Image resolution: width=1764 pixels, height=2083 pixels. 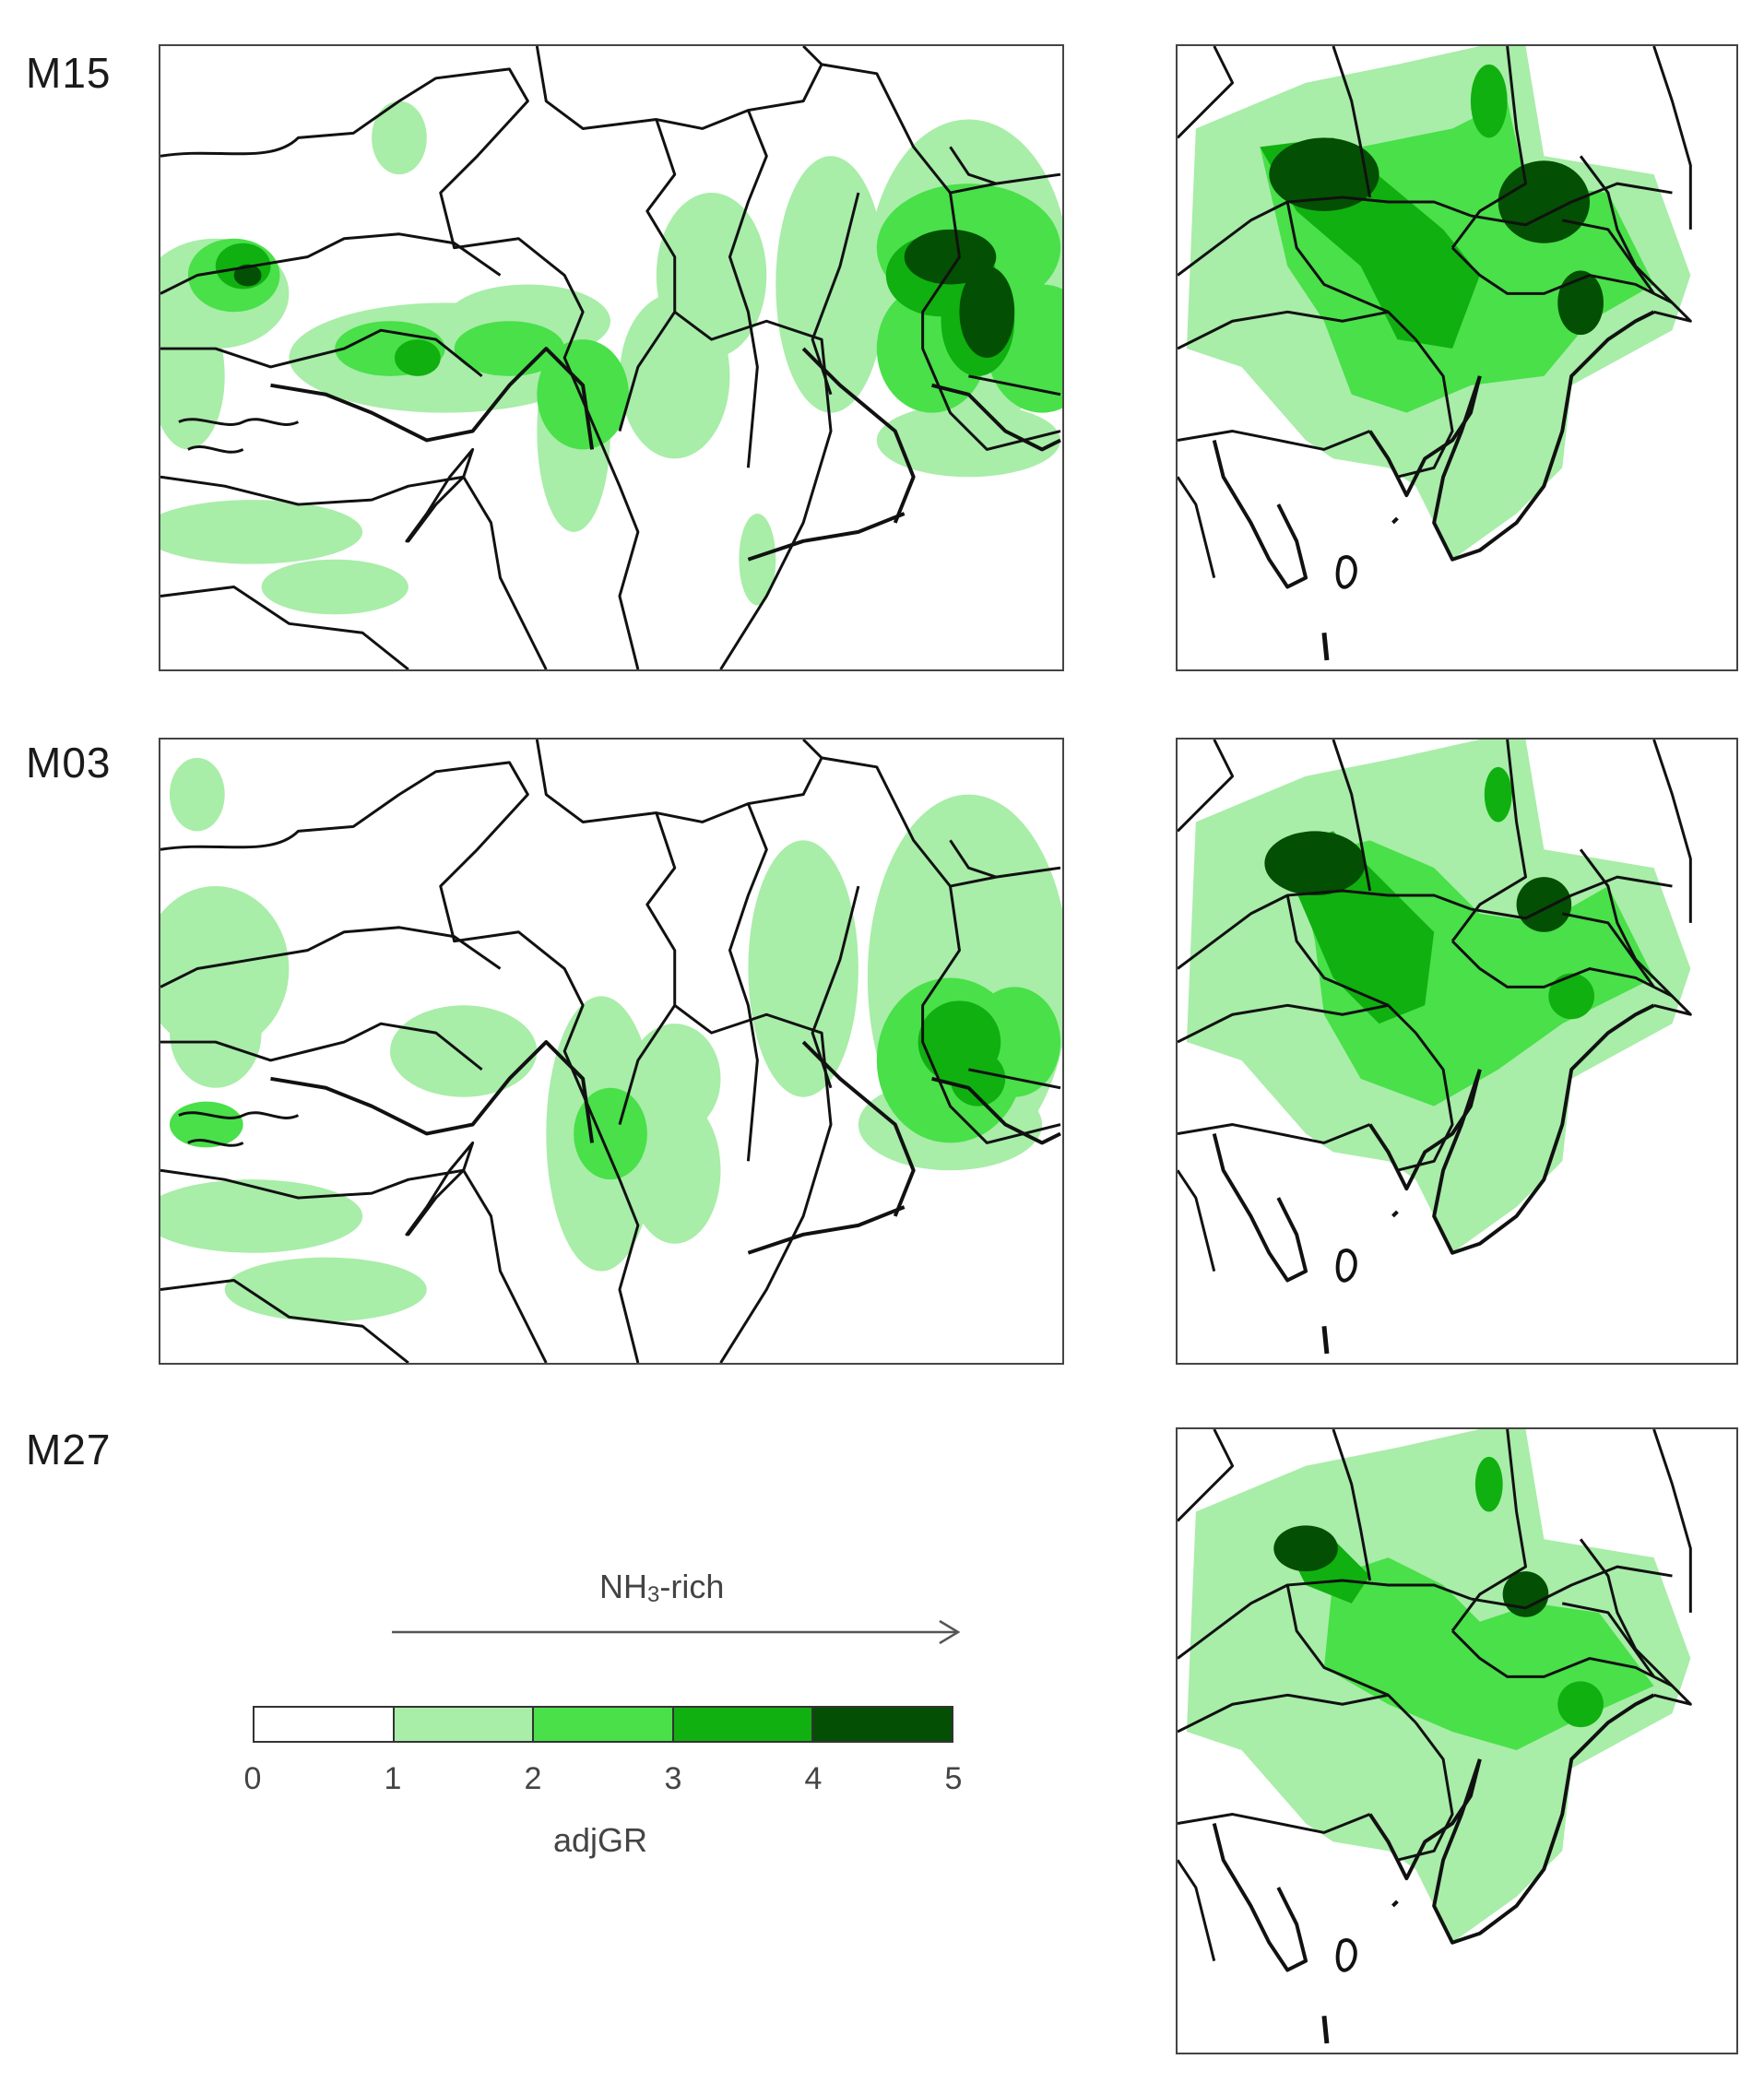 What do you see at coordinates (69, 1449) in the screenshot?
I see `row-label-m27: M27` at bounding box center [69, 1449].